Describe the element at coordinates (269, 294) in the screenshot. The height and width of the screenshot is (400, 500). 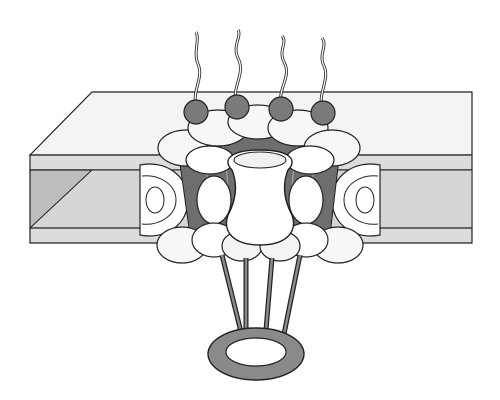
I see `basket-strand-3-fill` at that location.